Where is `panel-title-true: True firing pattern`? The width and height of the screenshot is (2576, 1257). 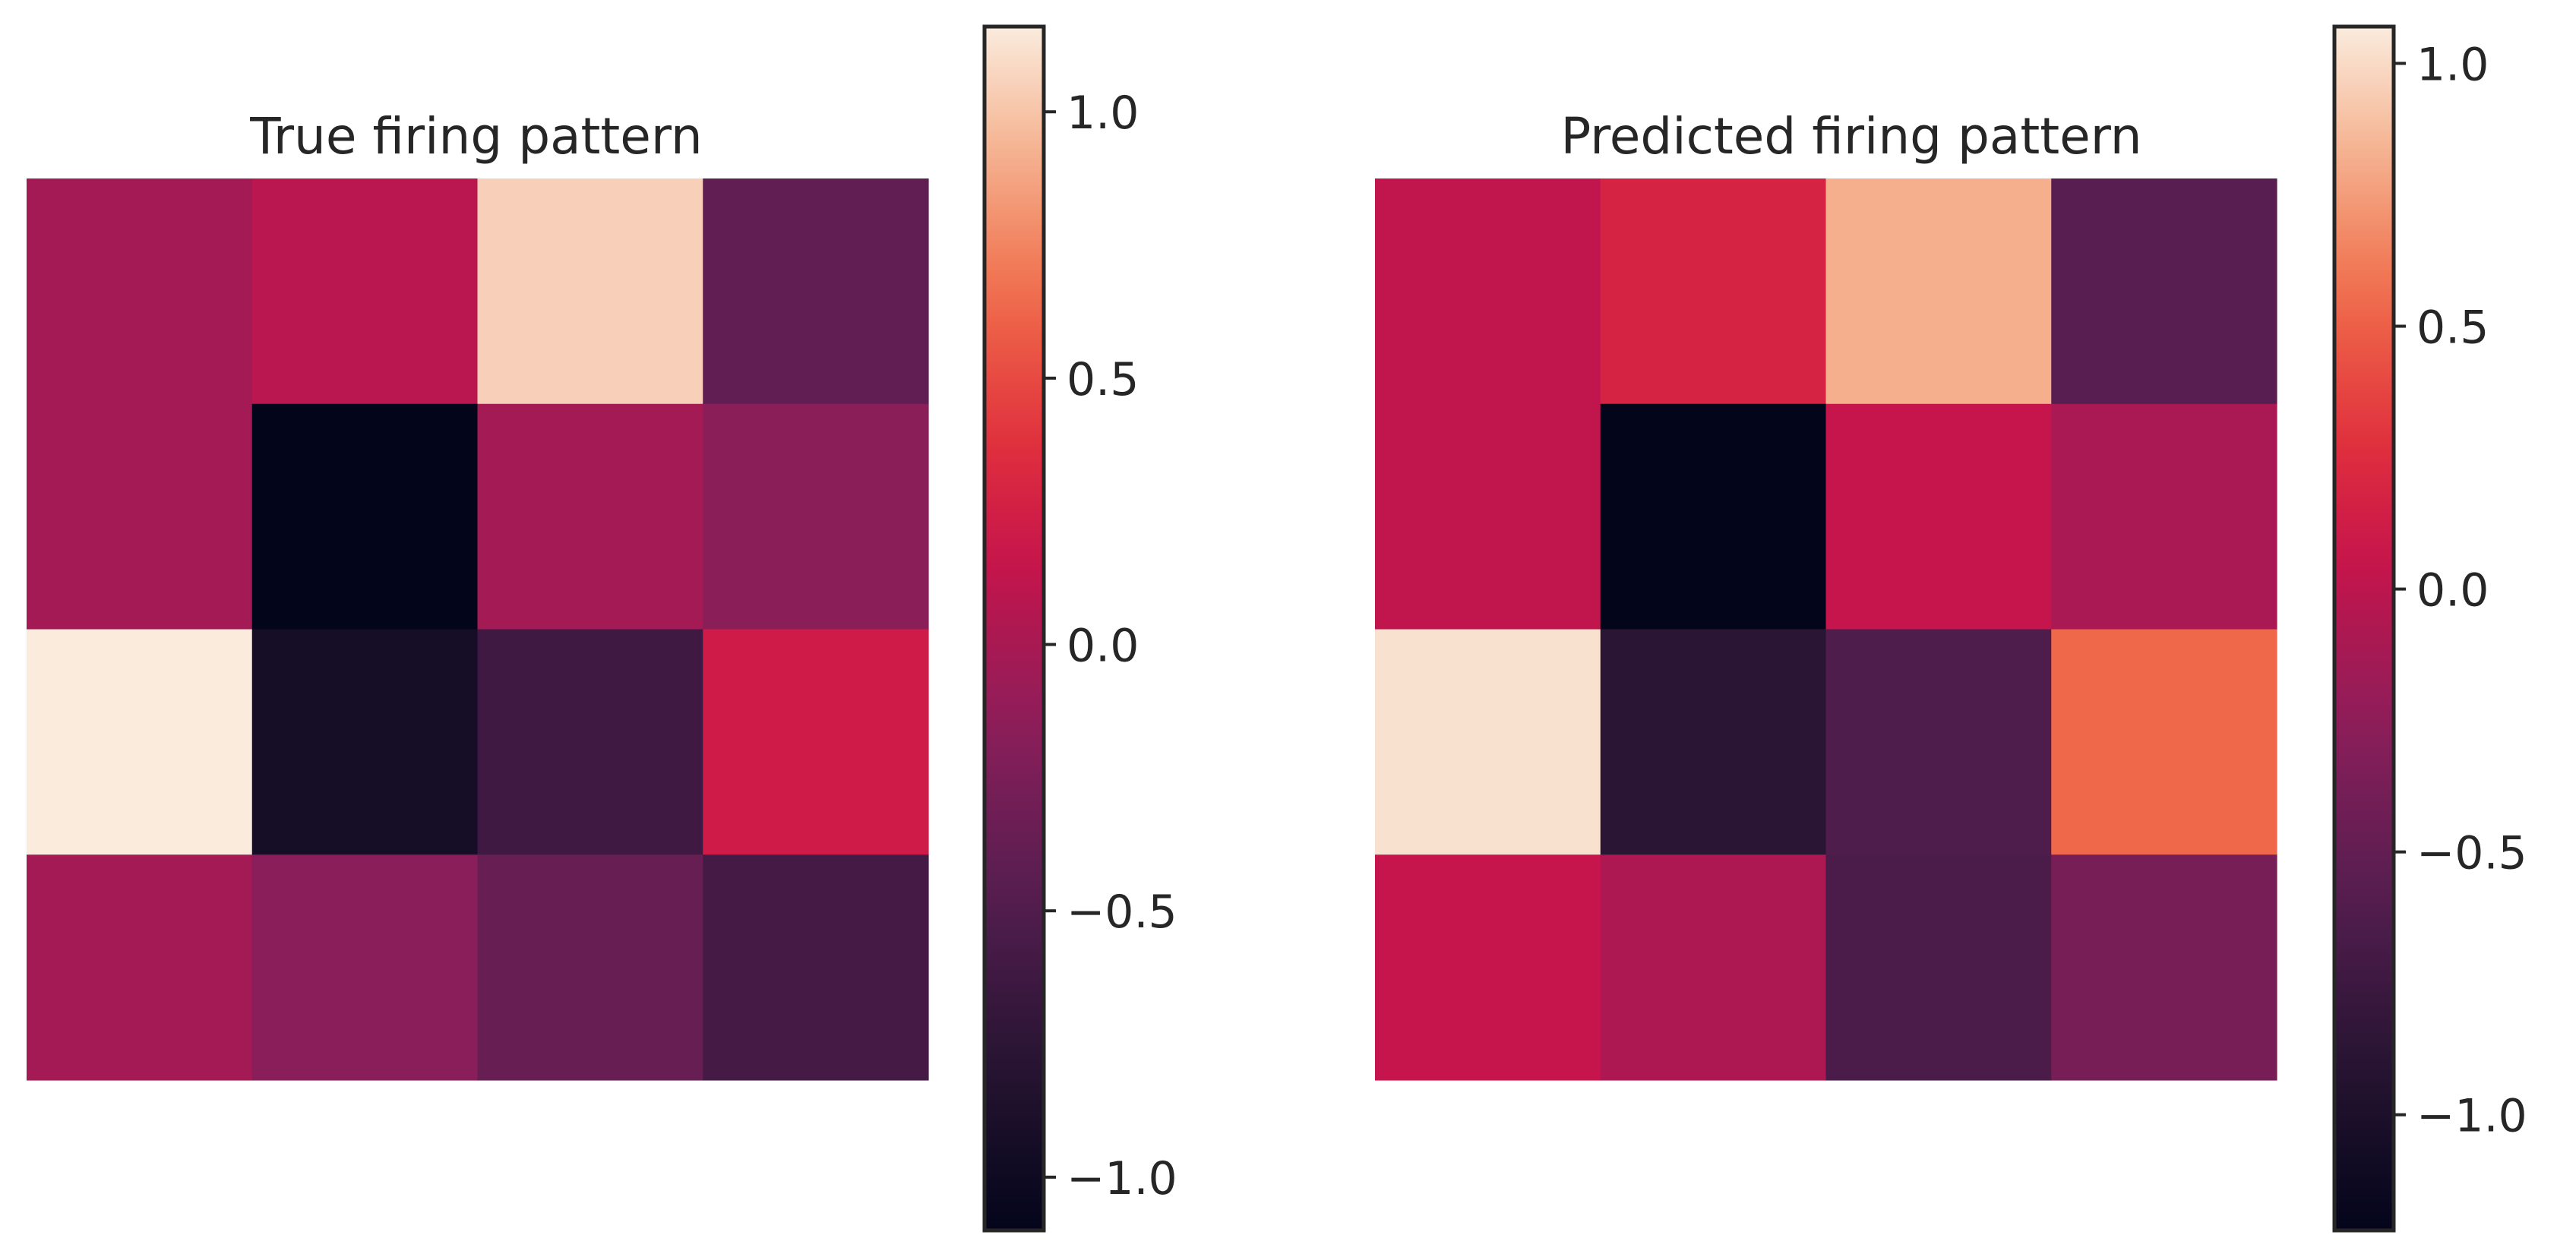
panel-title-true: True firing pattern is located at coordinates (475, 136).